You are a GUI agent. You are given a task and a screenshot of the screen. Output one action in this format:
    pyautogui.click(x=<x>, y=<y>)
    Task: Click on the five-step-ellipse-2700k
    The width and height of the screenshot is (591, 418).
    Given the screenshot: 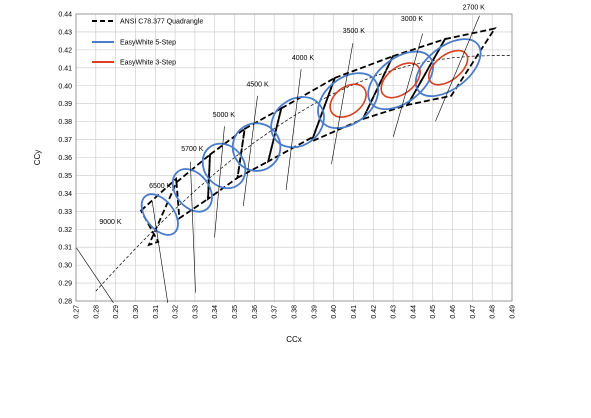 What is the action you would take?
    pyautogui.click(x=448, y=68)
    